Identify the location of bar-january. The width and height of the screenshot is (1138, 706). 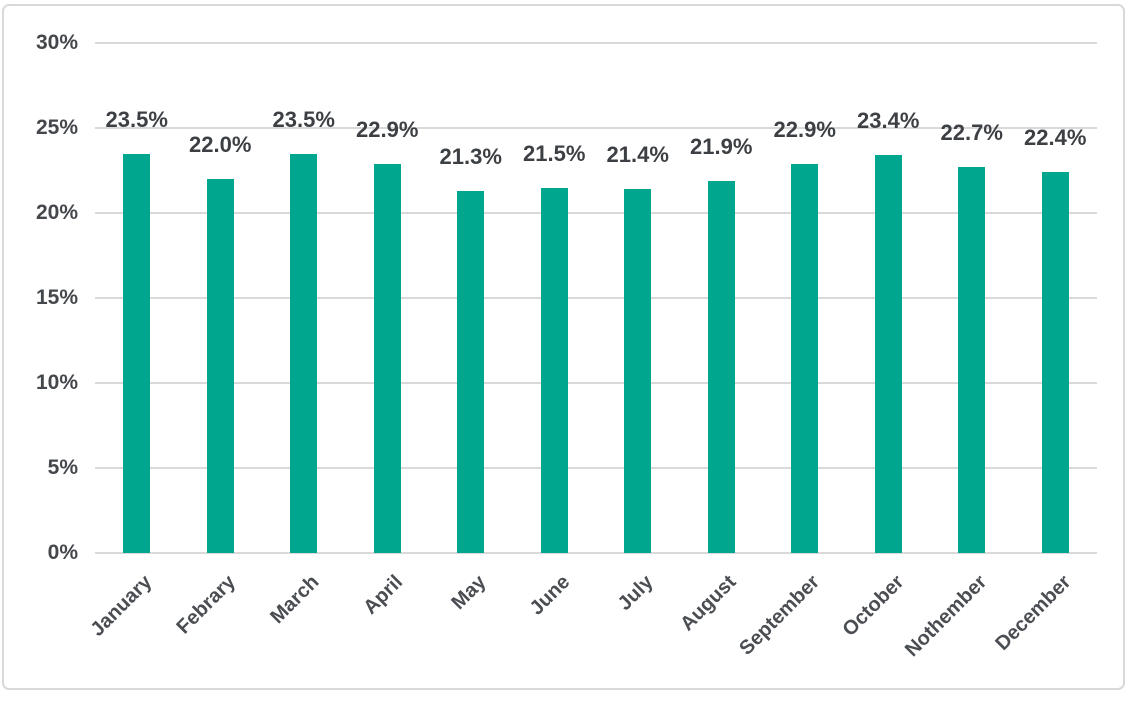
(137, 353).